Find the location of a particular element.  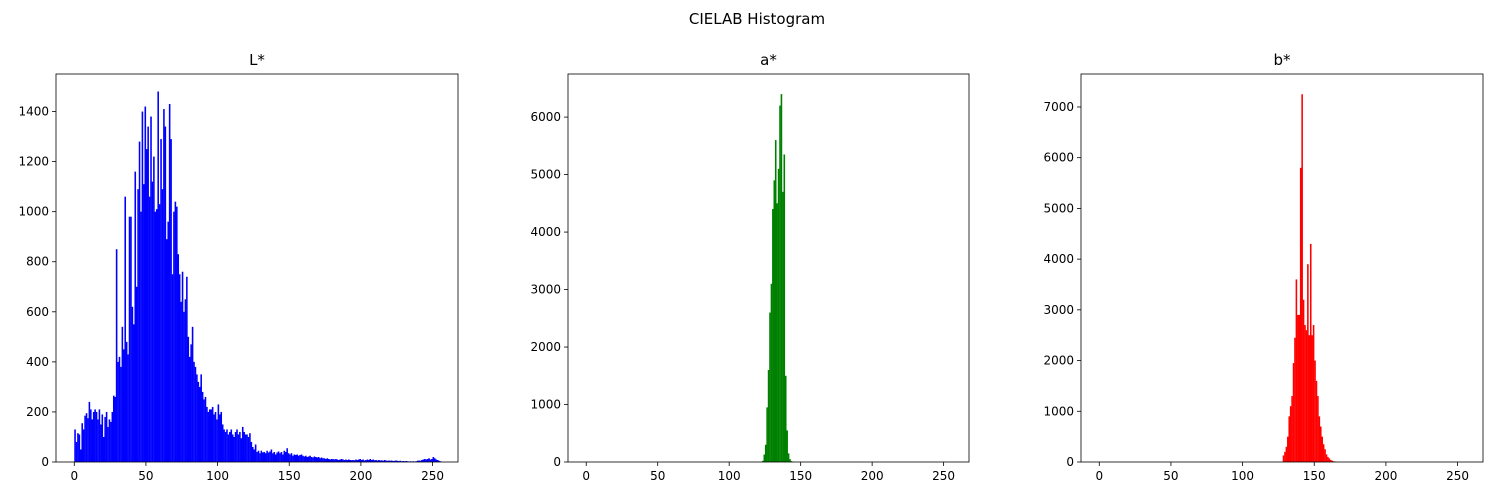

y-tick-label: 2000 is located at coordinates (545, 347).